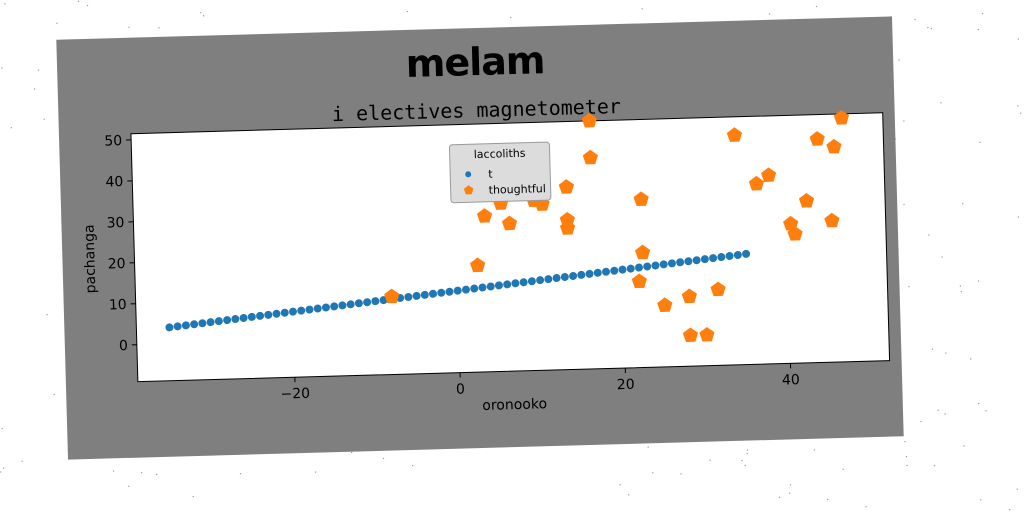 The width and height of the screenshot is (1024, 512). I want to click on y-tick-label: 40, so click(114, 182).